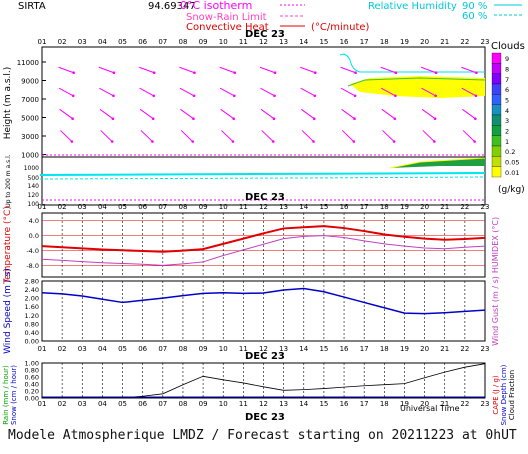 Image resolution: width=528 pixels, height=454 pixels. I want to click on wind-tick-label: 1.20, so click(32, 316).